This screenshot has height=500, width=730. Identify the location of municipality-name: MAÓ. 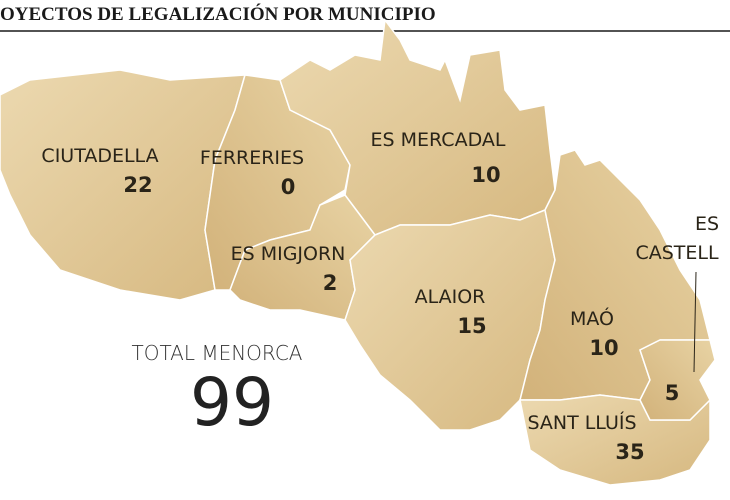
(592, 318).